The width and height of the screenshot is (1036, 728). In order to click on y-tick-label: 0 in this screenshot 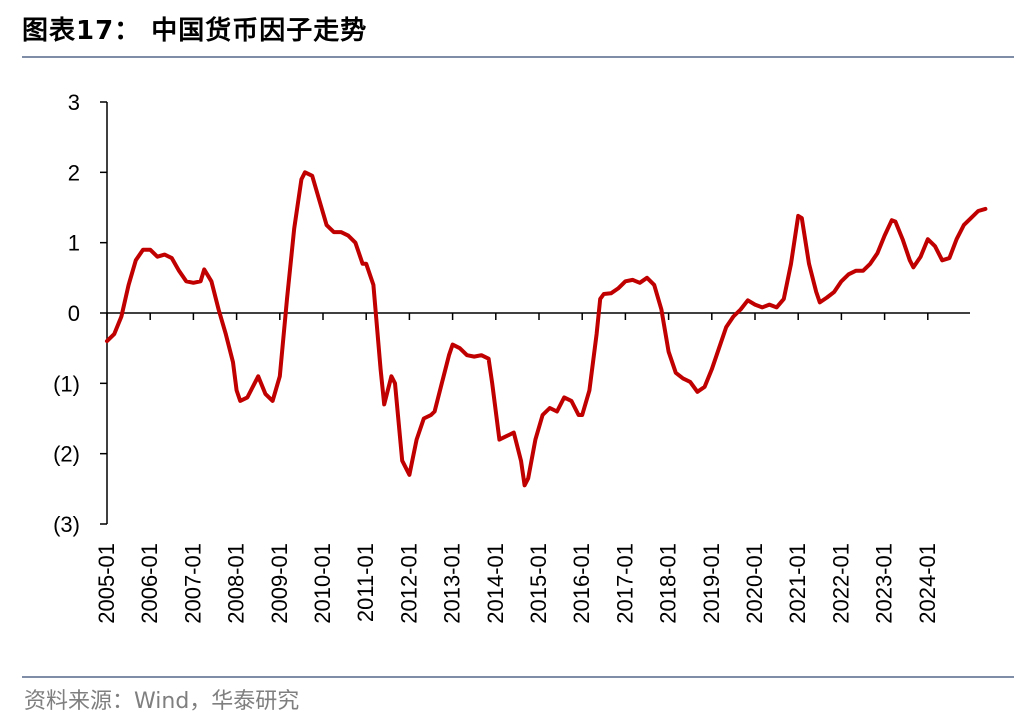, I will do `click(74, 313)`.